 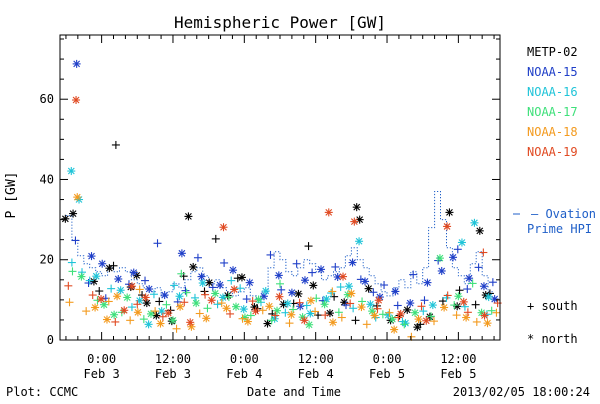 What do you see at coordinates (552, 132) in the screenshot?
I see `legend-entry-noaa-18: NOAA-18` at bounding box center [552, 132].